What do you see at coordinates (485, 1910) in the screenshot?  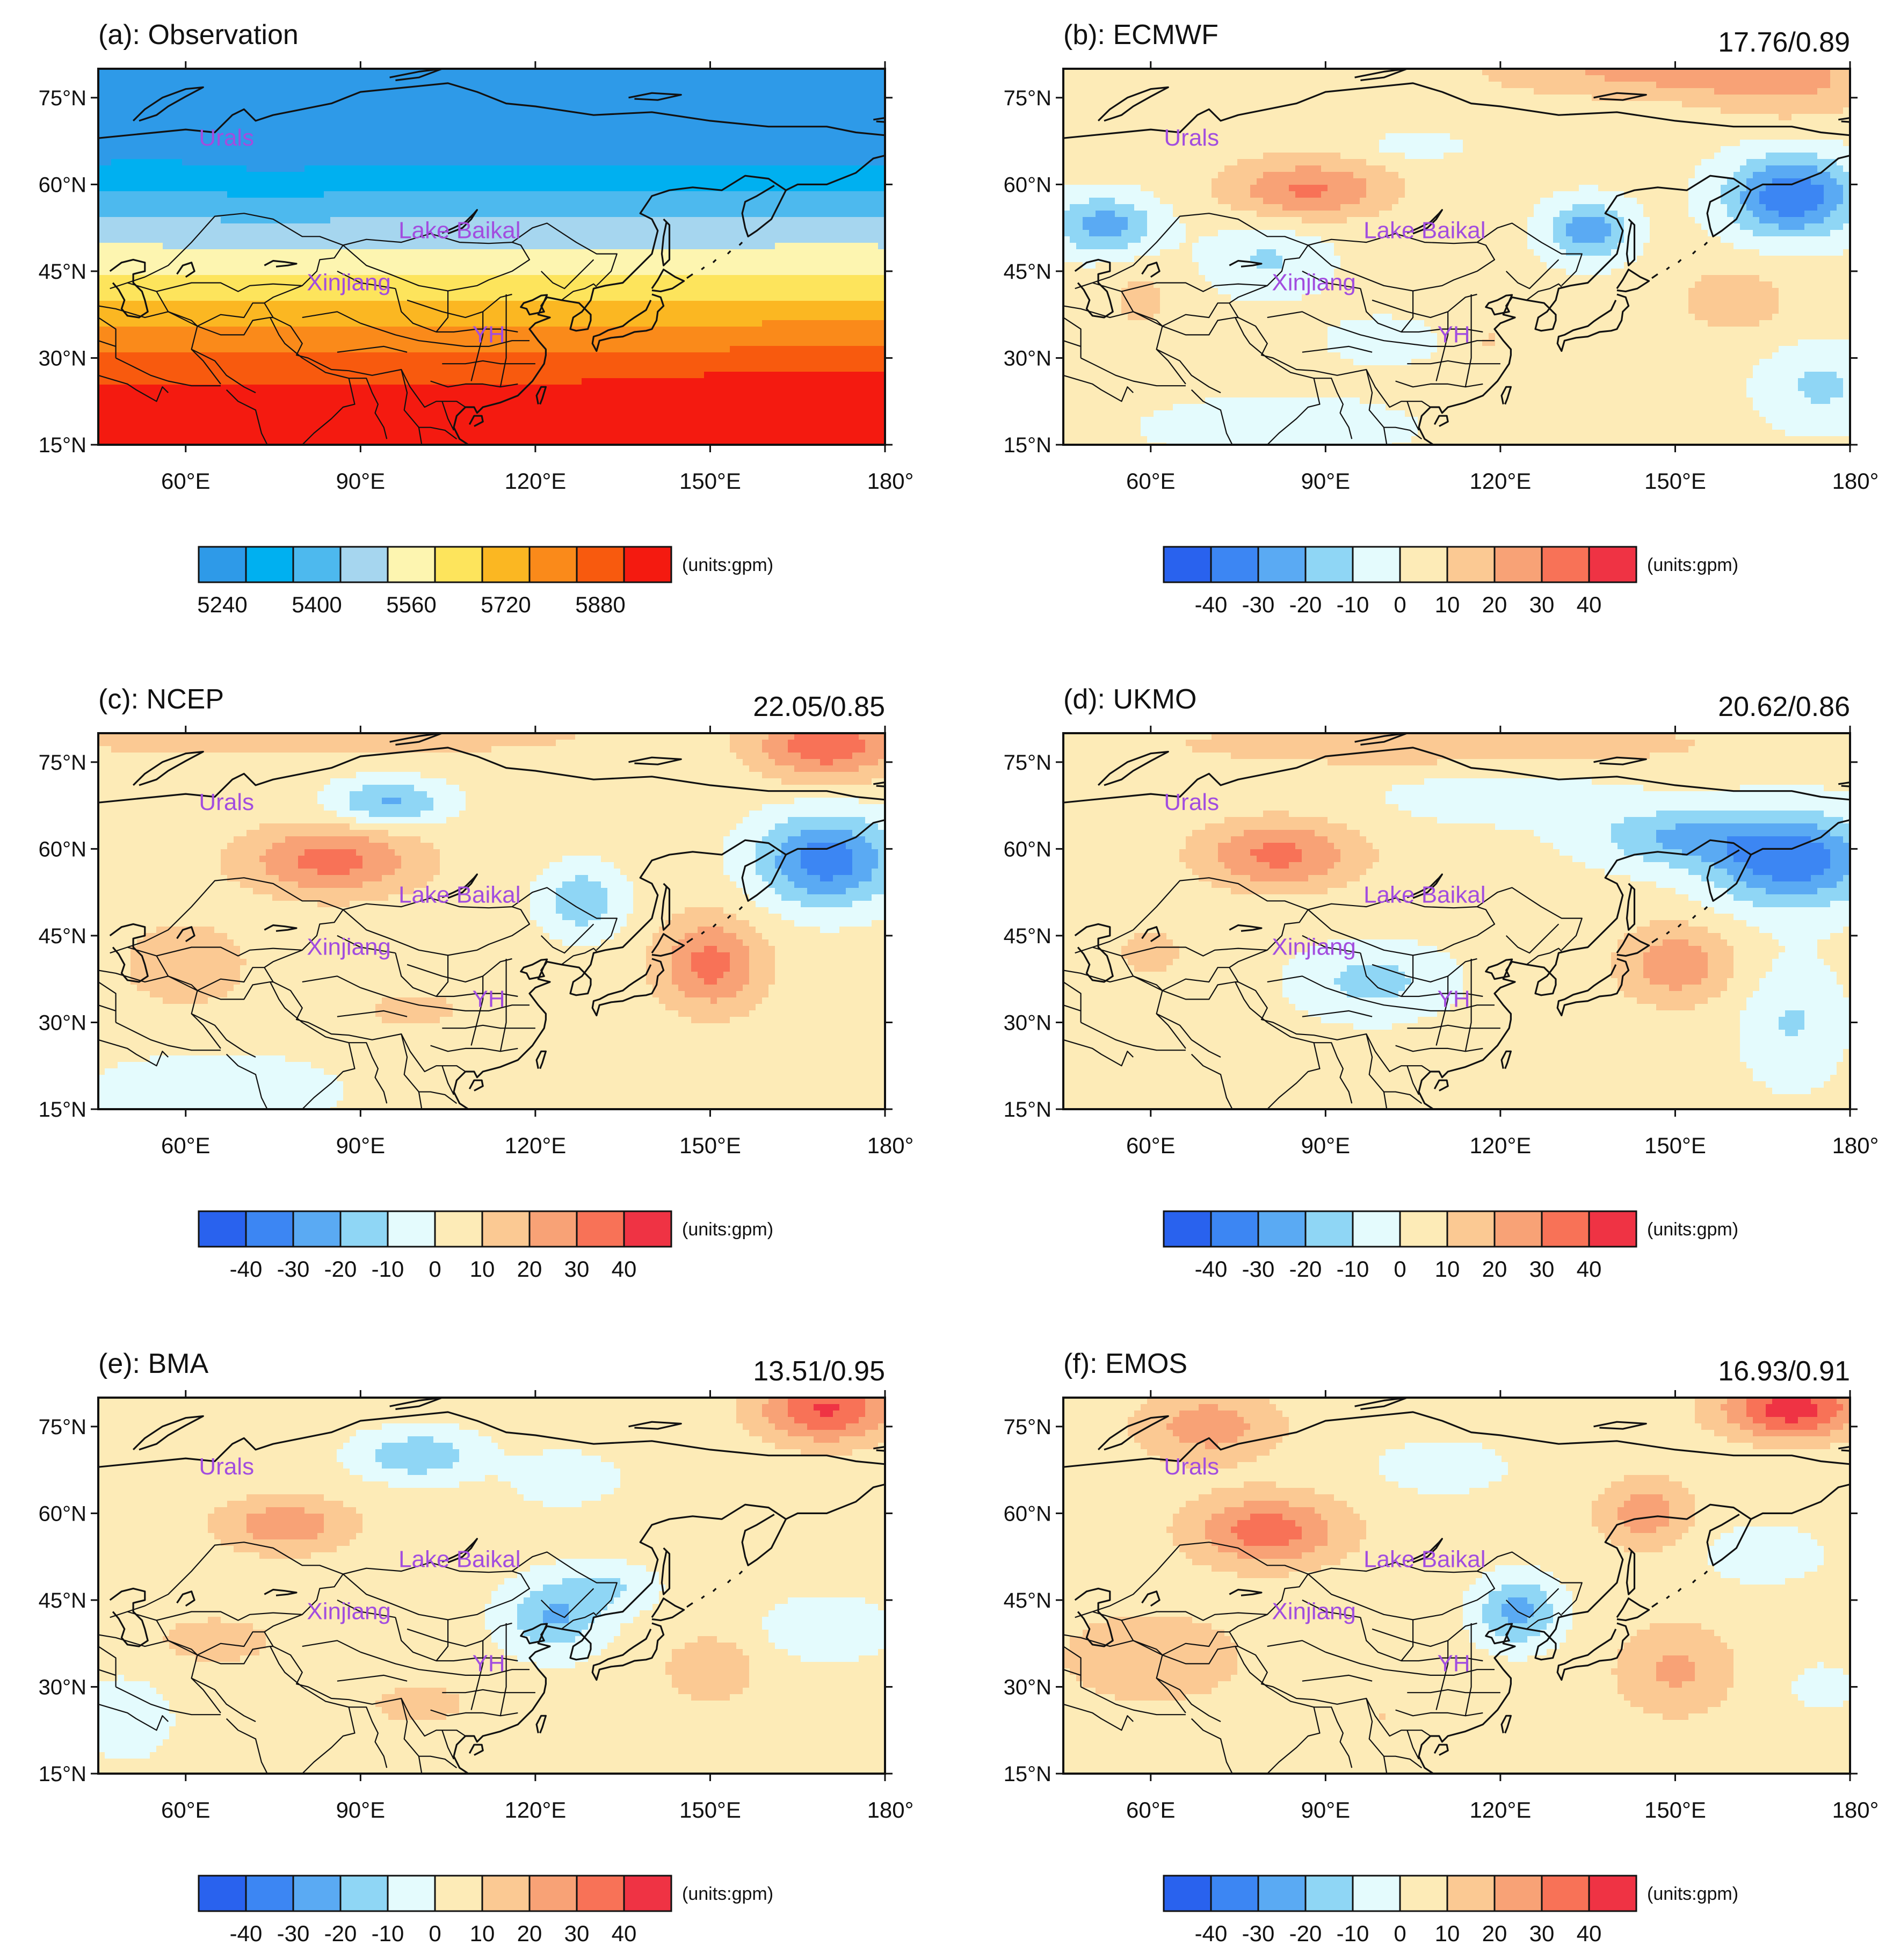 I see `colorbar-e: -40 -30 -20 -10 0 10 20 30 40 (units:gpm)` at bounding box center [485, 1910].